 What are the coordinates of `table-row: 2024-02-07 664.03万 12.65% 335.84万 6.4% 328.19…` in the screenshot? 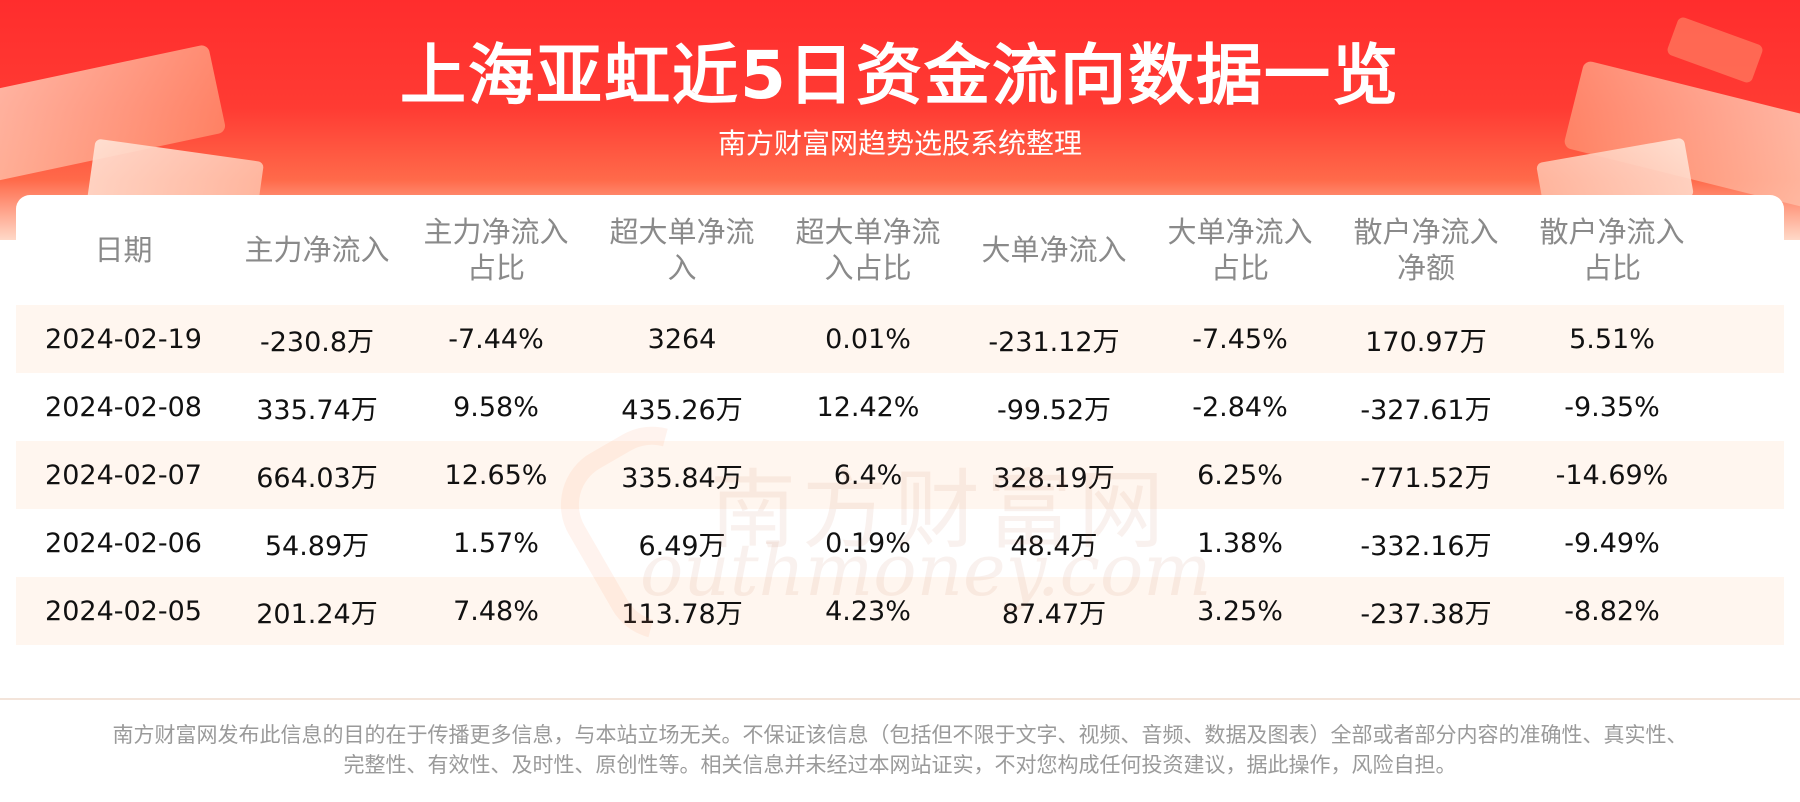 It's located at (900, 475).